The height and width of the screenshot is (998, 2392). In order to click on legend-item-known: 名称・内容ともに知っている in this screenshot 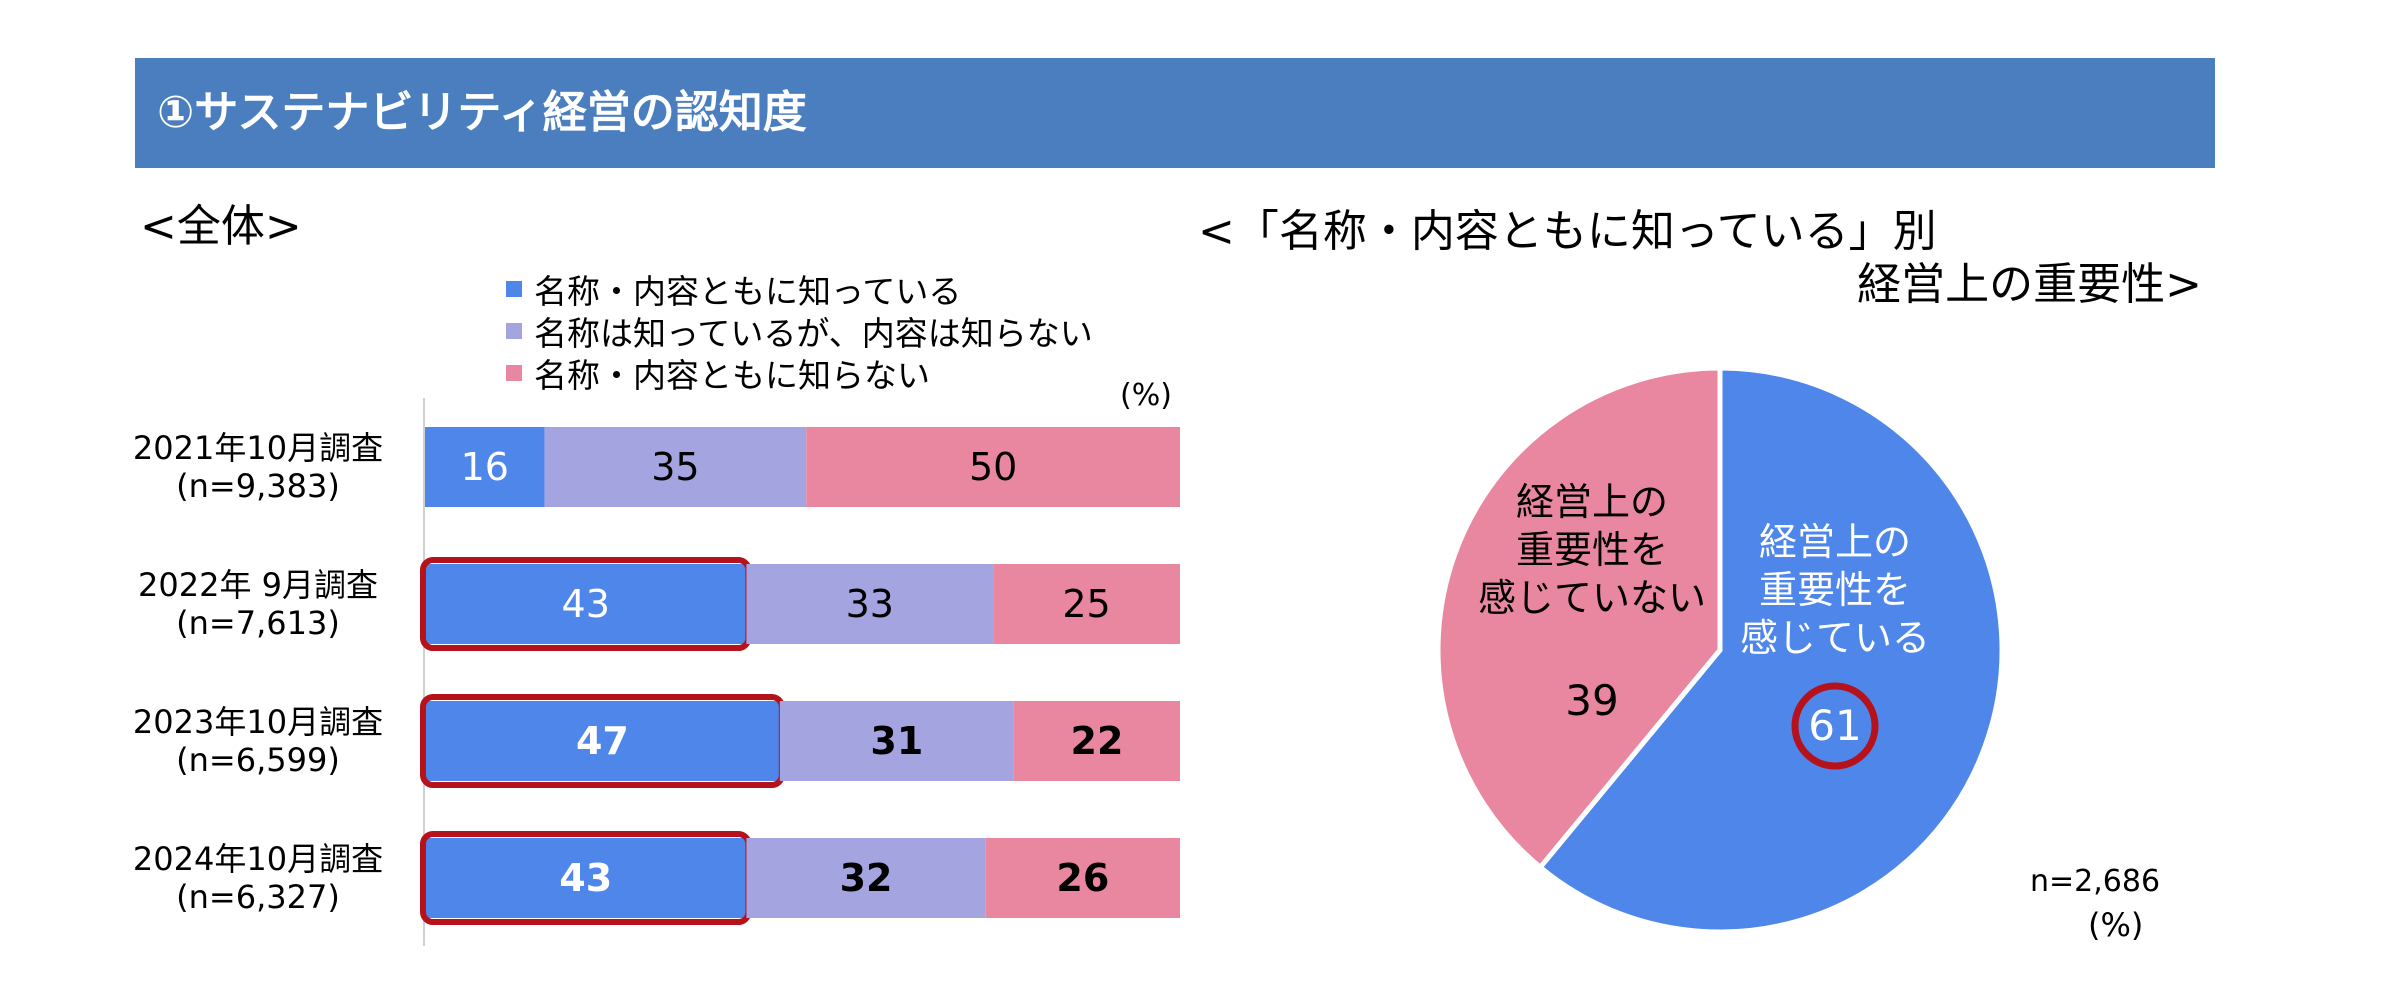, I will do `click(799, 289)`.